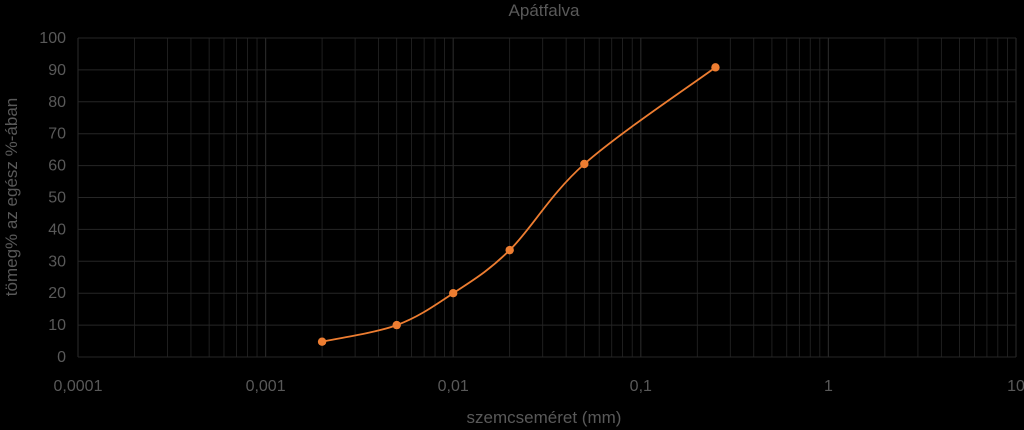  What do you see at coordinates (11, 197) in the screenshot?
I see `y-axis-title: tömeg% az egész %-ában` at bounding box center [11, 197].